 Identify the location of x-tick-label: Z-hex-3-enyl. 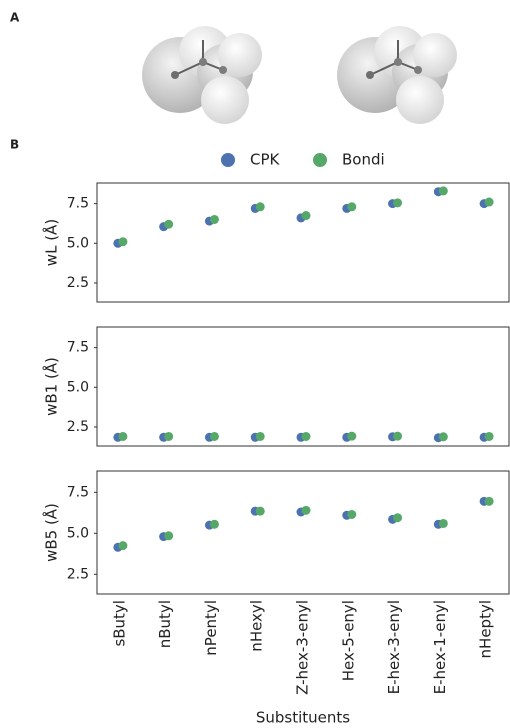
(303, 647).